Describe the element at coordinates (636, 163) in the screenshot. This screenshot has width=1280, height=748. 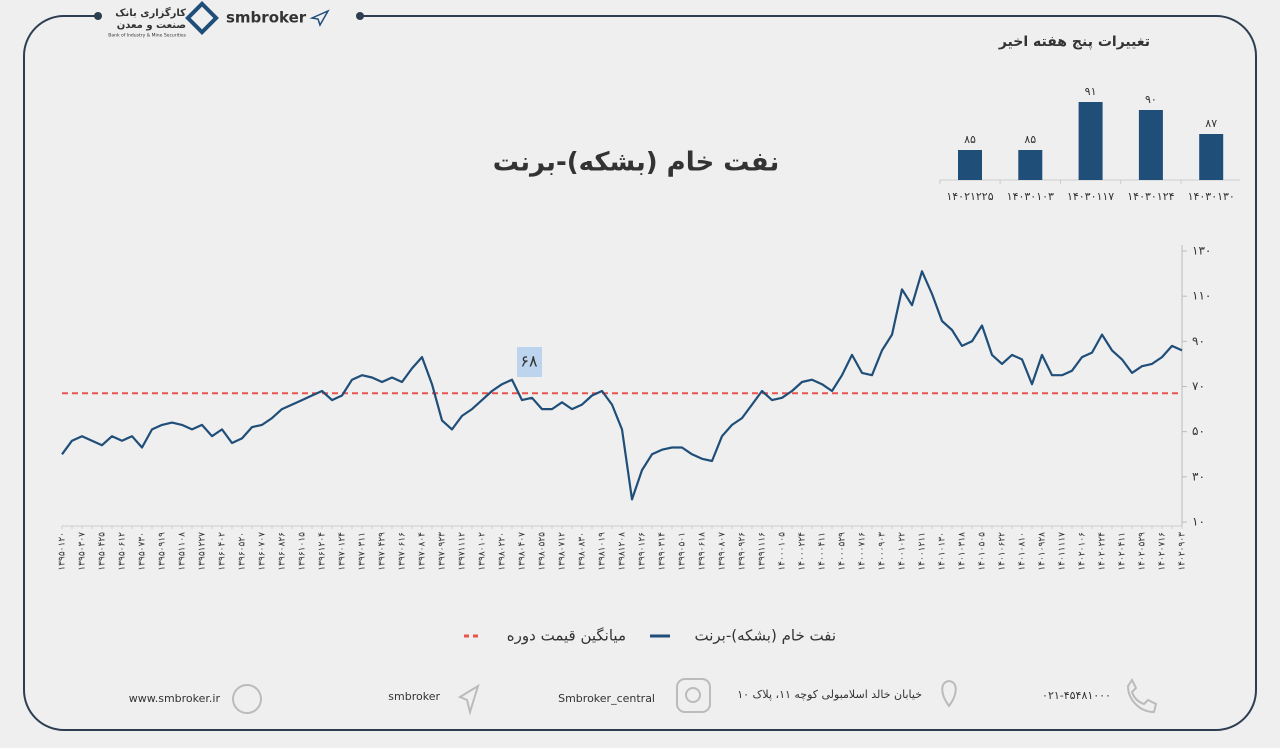
I see `chart-title: نفت خام (بشکه)-برنت` at that location.